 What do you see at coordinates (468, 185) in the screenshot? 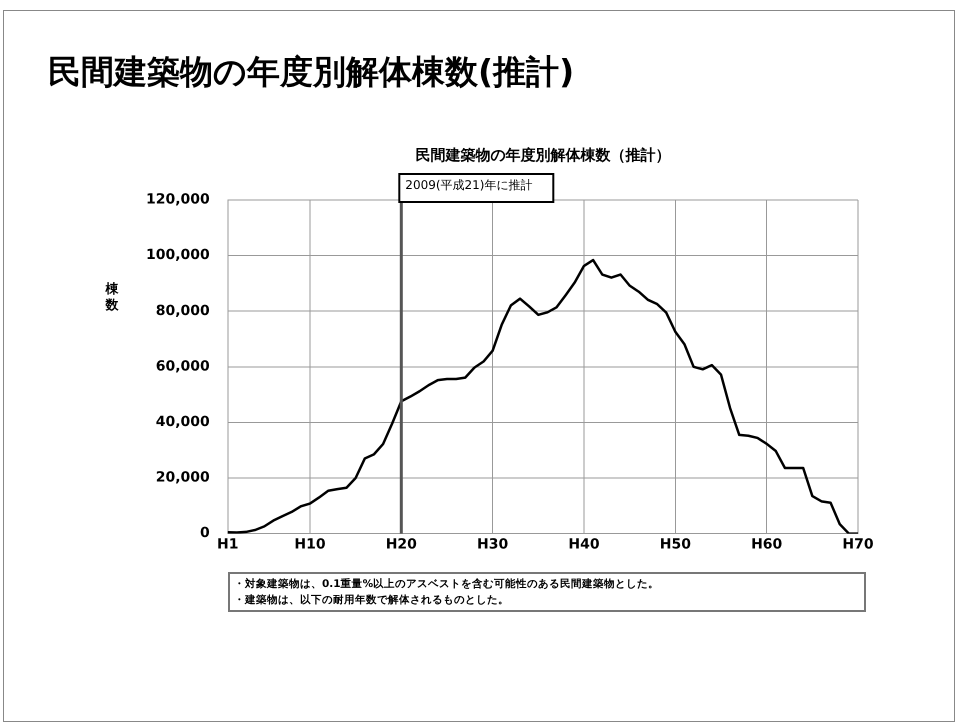
I see `ref-line-label: 2009(平成21)年に推計` at bounding box center [468, 185].